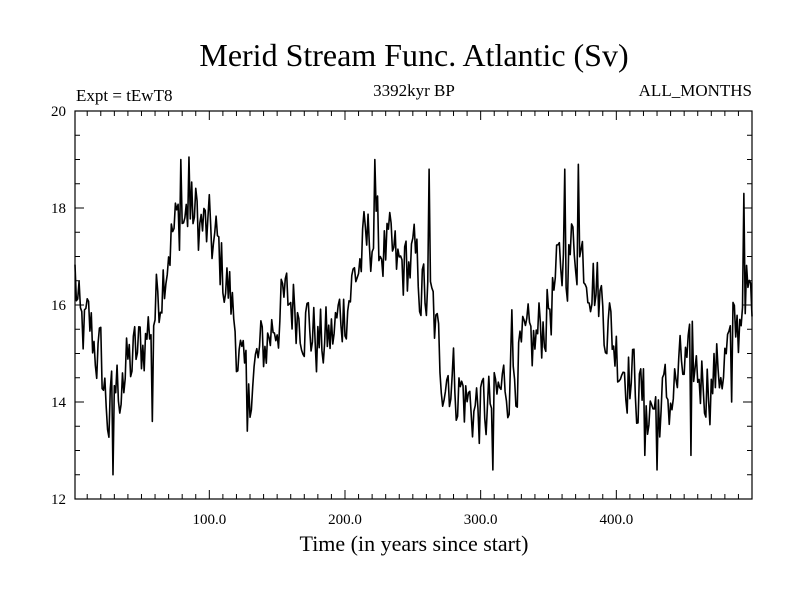 The width and height of the screenshot is (800, 600). Describe the element at coordinates (58, 209) in the screenshot. I see `y-tick-label: 18` at that location.